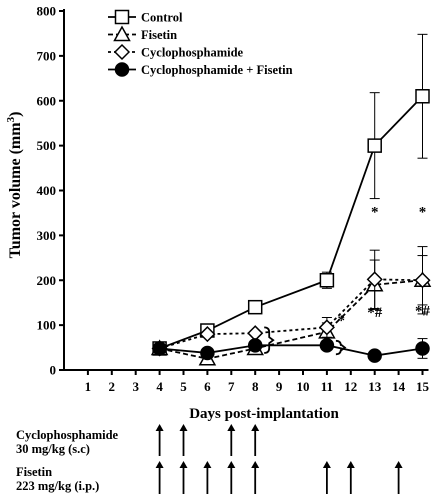 The width and height of the screenshot is (432, 499). I want to click on legend-label-3: Cyclophosphamide + Fisetin, so click(217, 70).